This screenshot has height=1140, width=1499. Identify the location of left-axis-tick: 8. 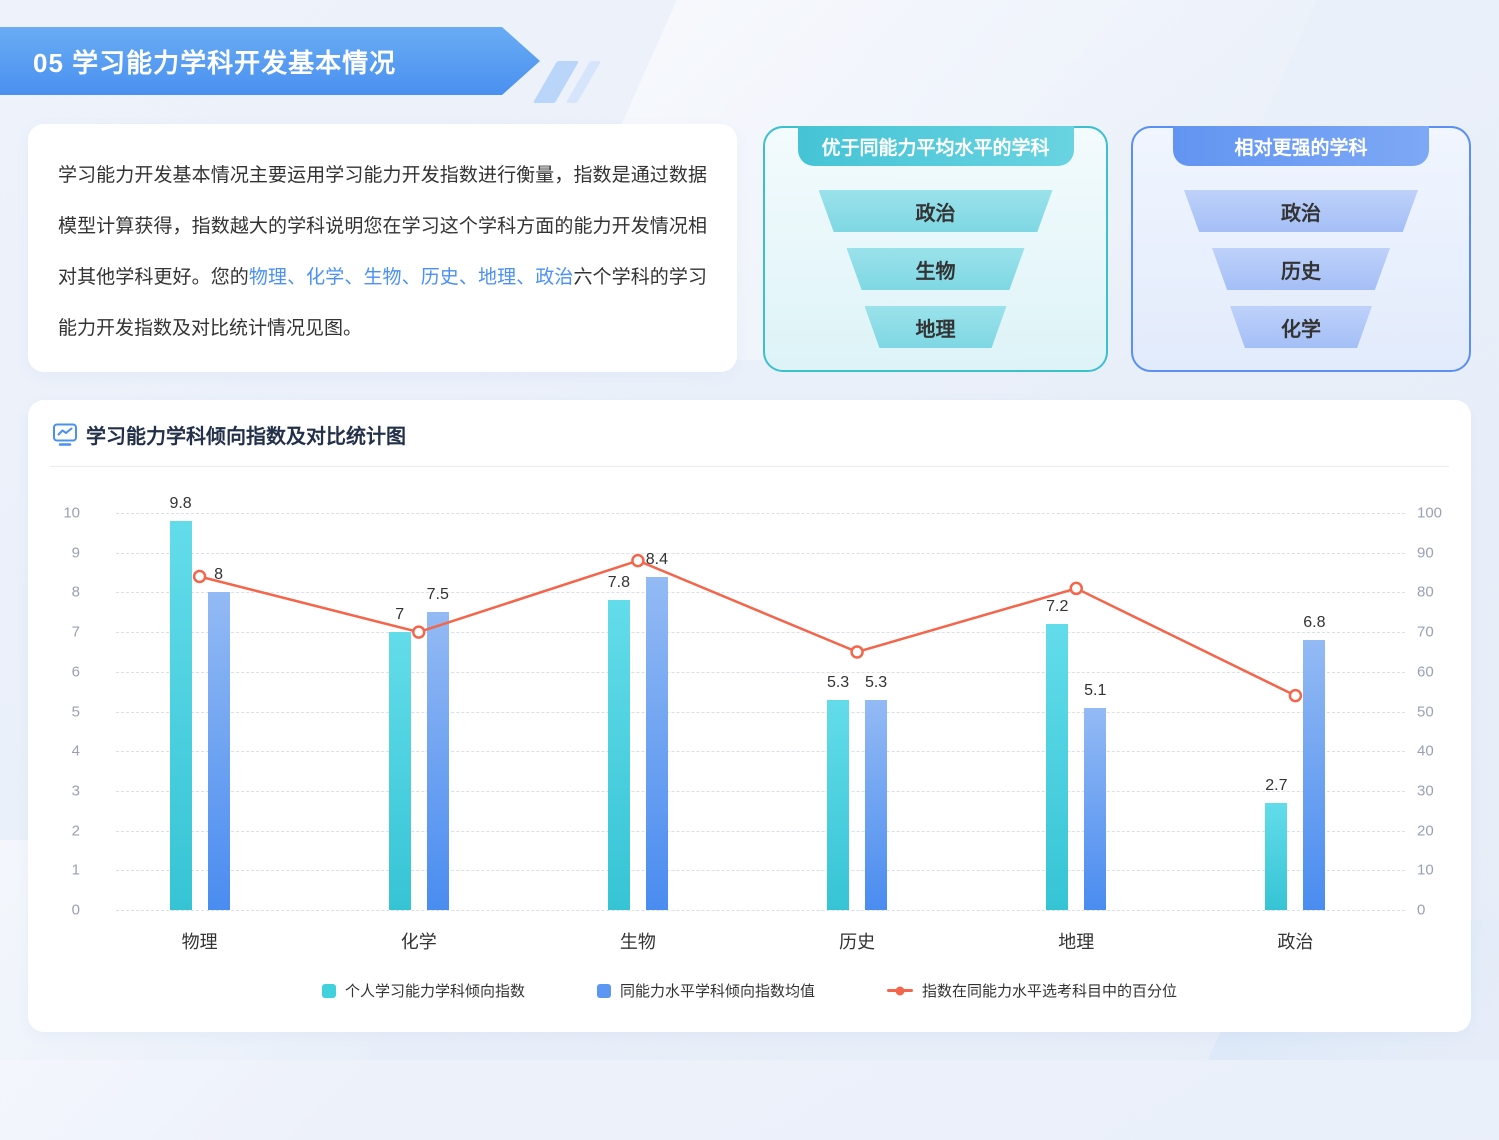
(75, 592).